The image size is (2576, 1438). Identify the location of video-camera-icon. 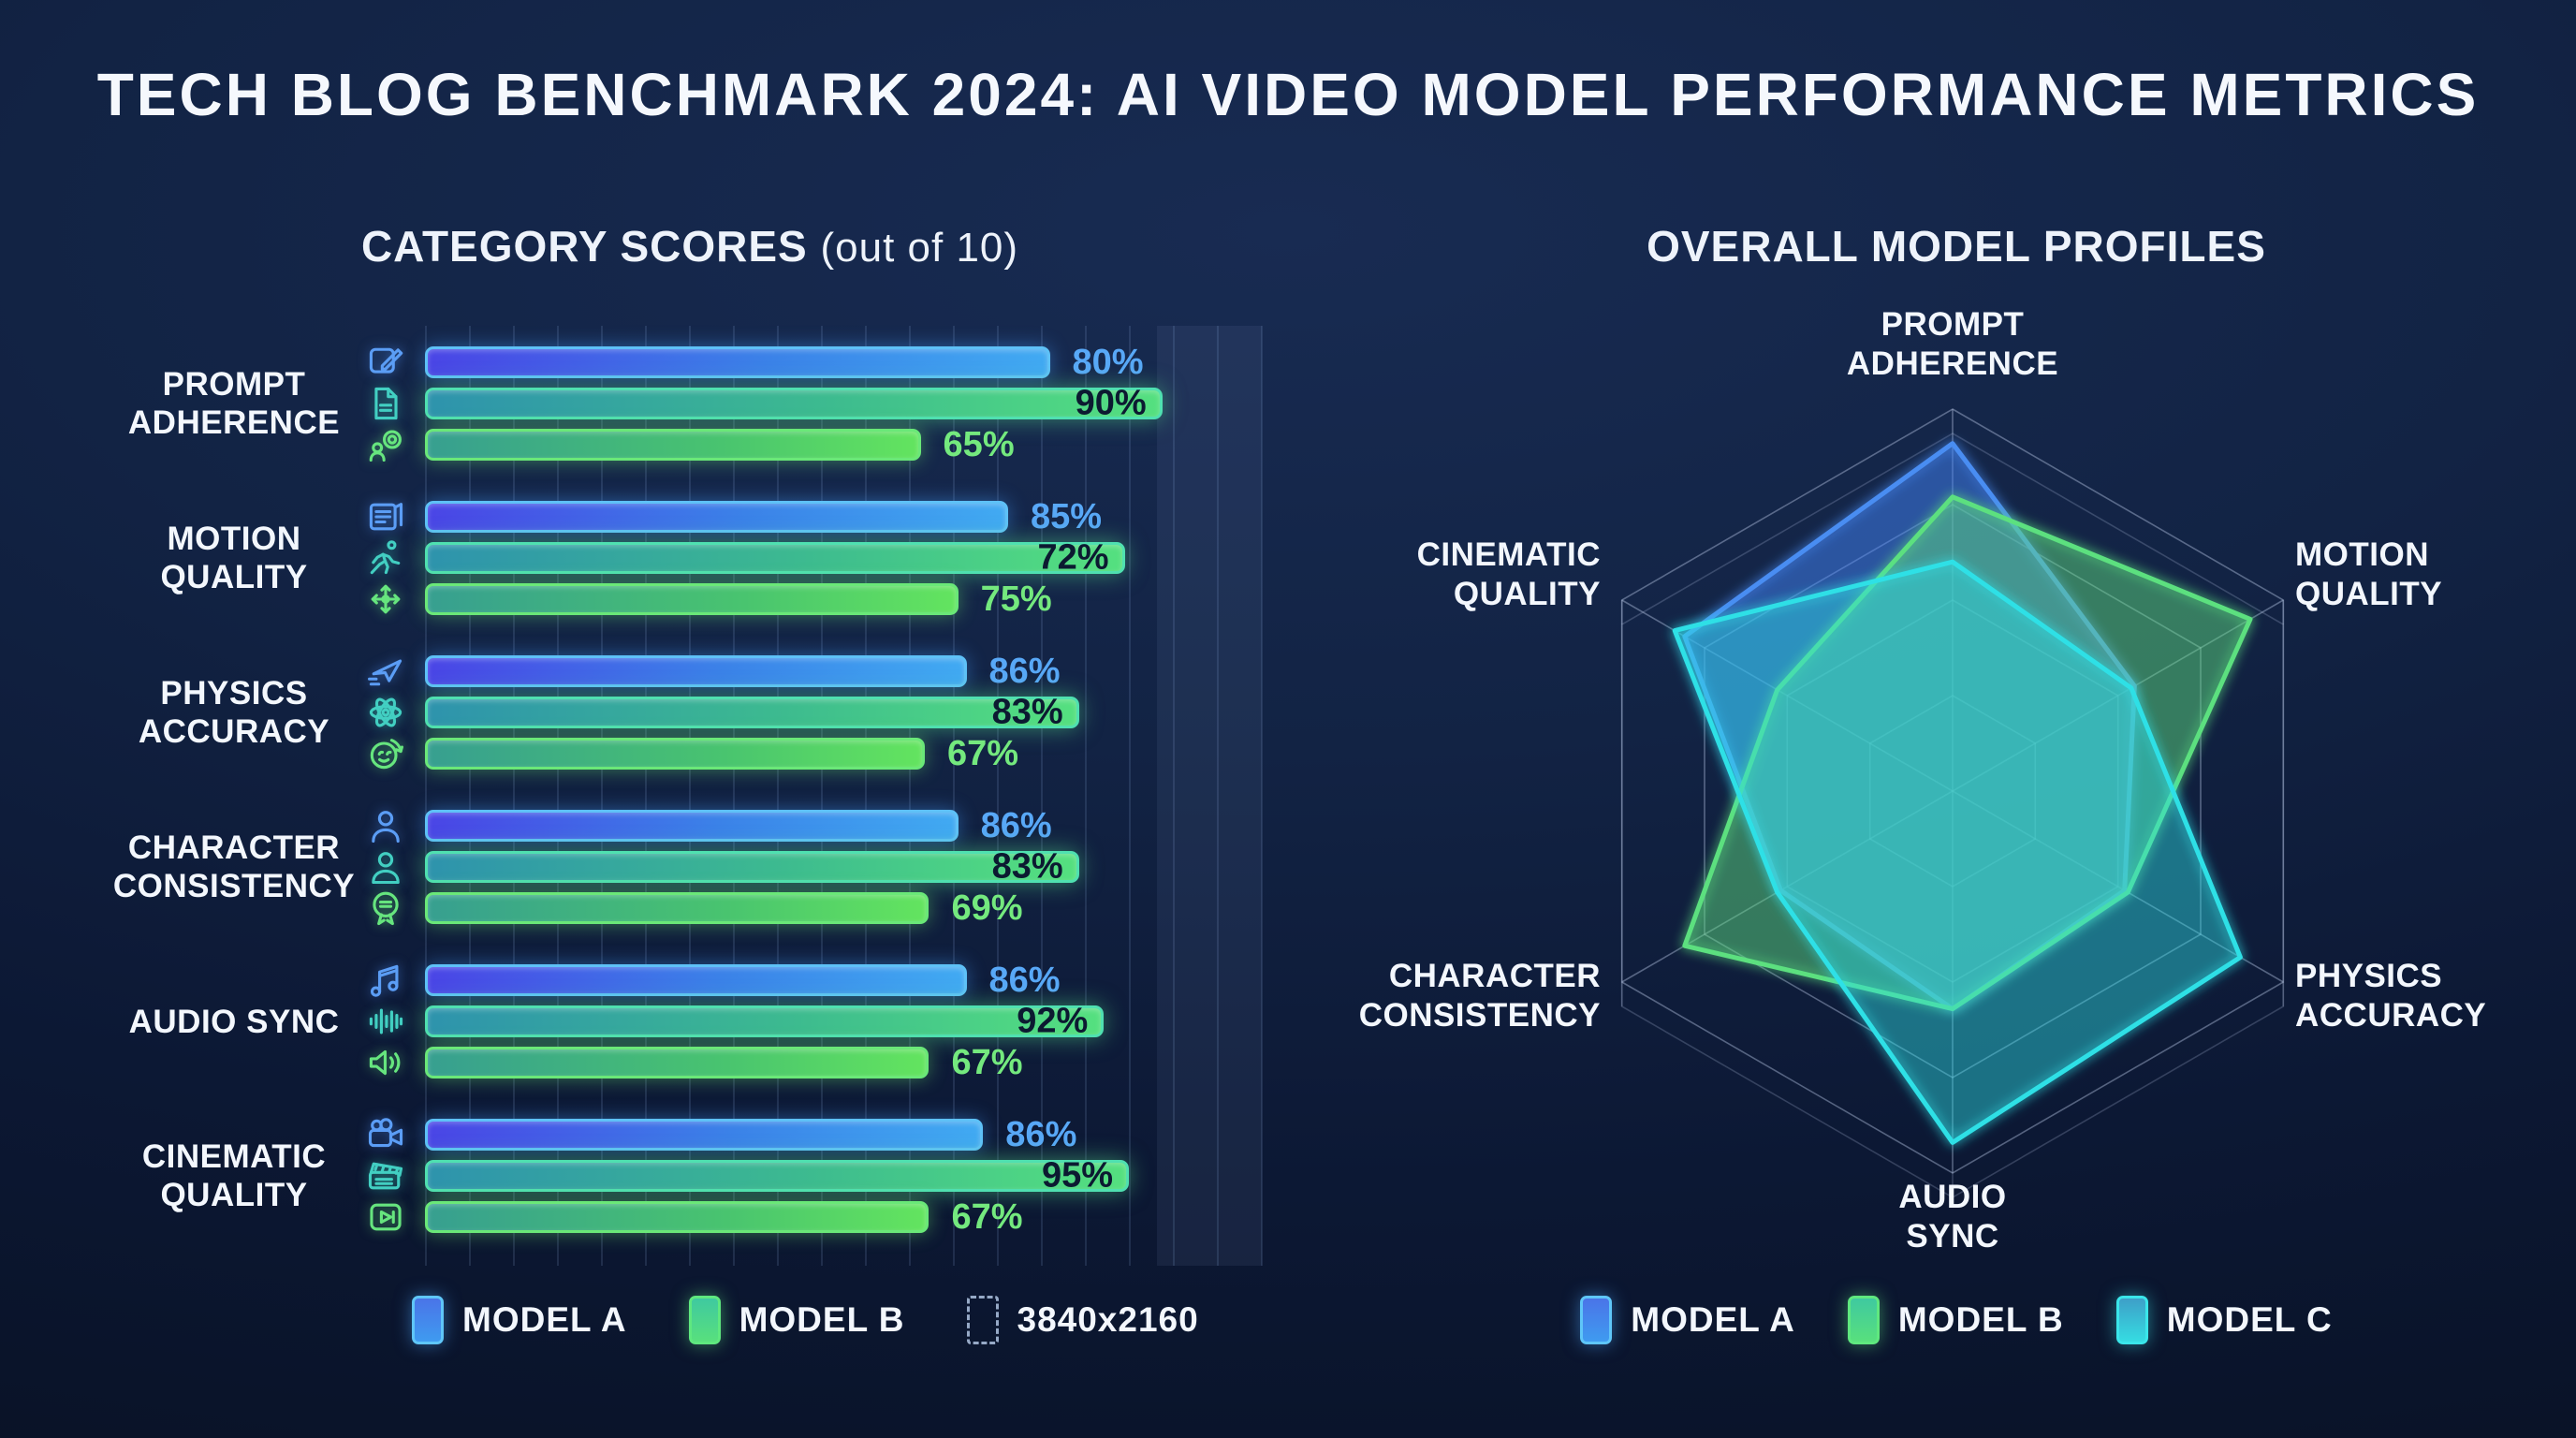
(385, 1134).